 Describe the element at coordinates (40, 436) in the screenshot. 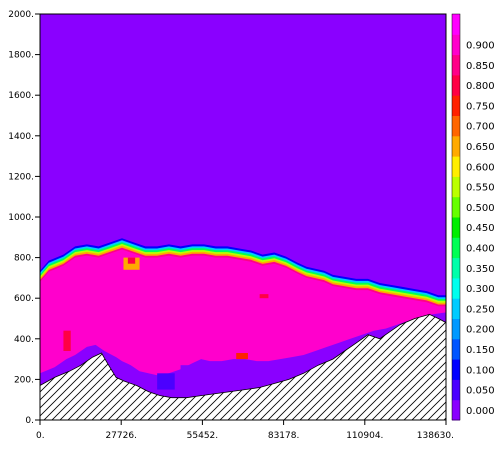

I see `x-tick-label-0: 0.` at that location.